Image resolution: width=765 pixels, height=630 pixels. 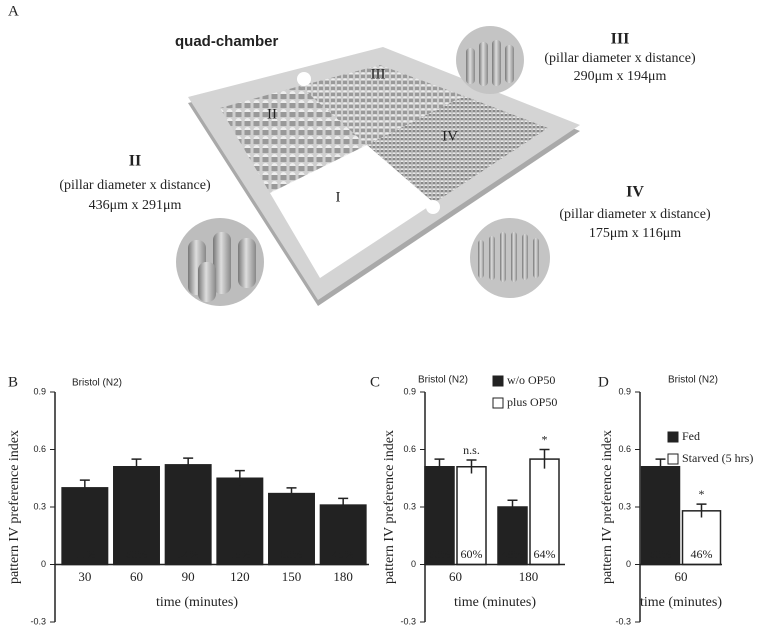 What do you see at coordinates (382, 105) in the screenshot?
I see `chamber-iii` at bounding box center [382, 105].